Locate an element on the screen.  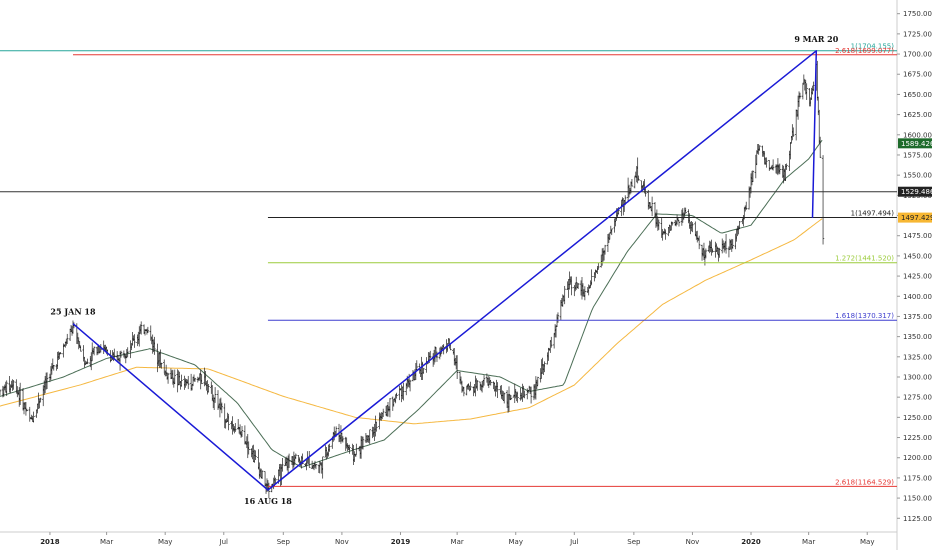
price-tag: 1589.426 is located at coordinates (915, 143).